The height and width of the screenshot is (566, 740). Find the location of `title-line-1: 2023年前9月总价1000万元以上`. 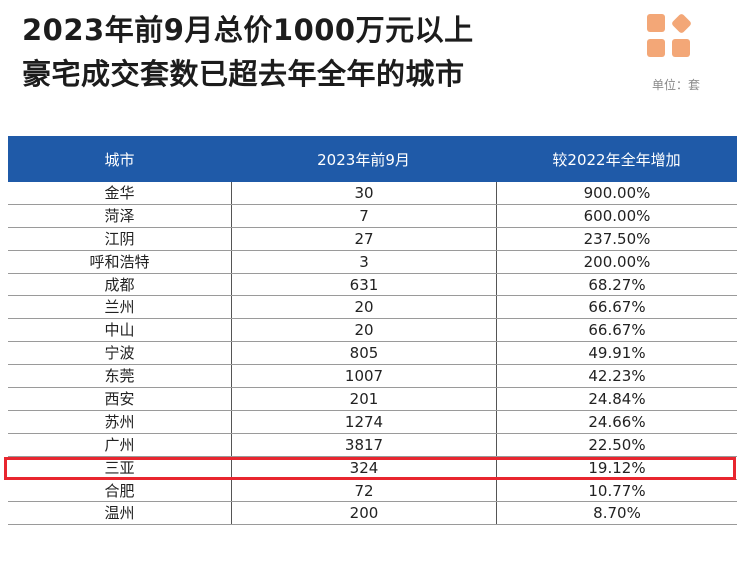

title-line-1: 2023年前9月总价1000万元以上 is located at coordinates (248, 30).